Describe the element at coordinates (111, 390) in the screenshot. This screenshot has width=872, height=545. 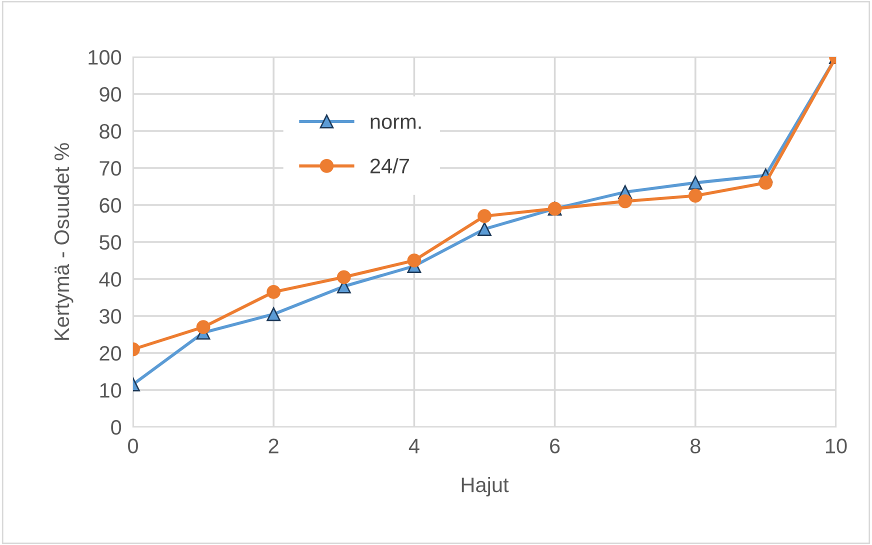
I see `y-tick-label: 10` at that location.